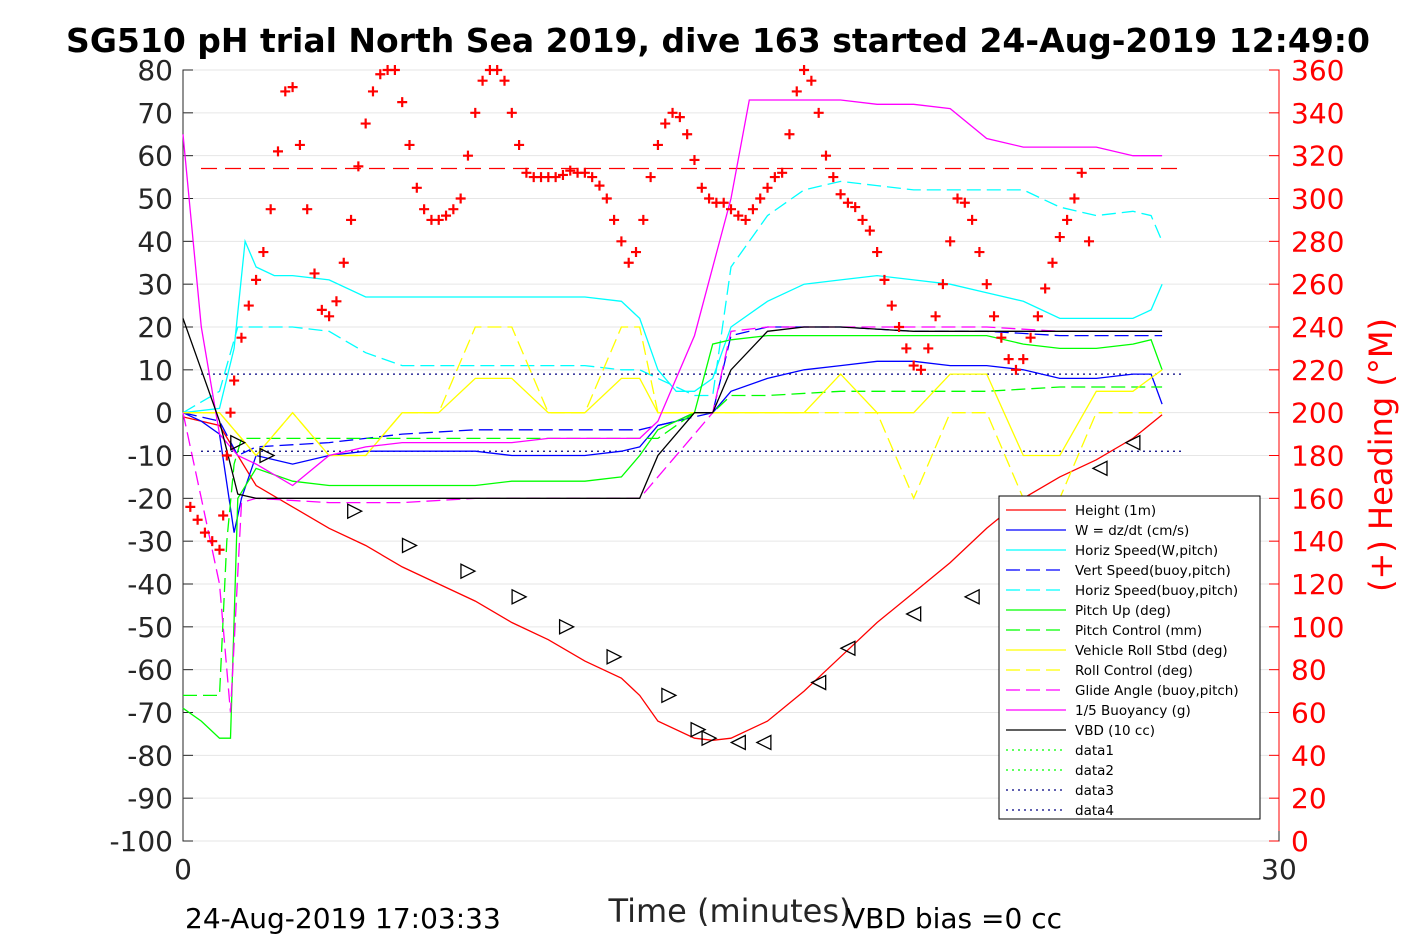 This screenshot has width=1417, height=945. What do you see at coordinates (1115, 511) in the screenshot?
I see `legend-label: Height (1m)` at bounding box center [1115, 511].